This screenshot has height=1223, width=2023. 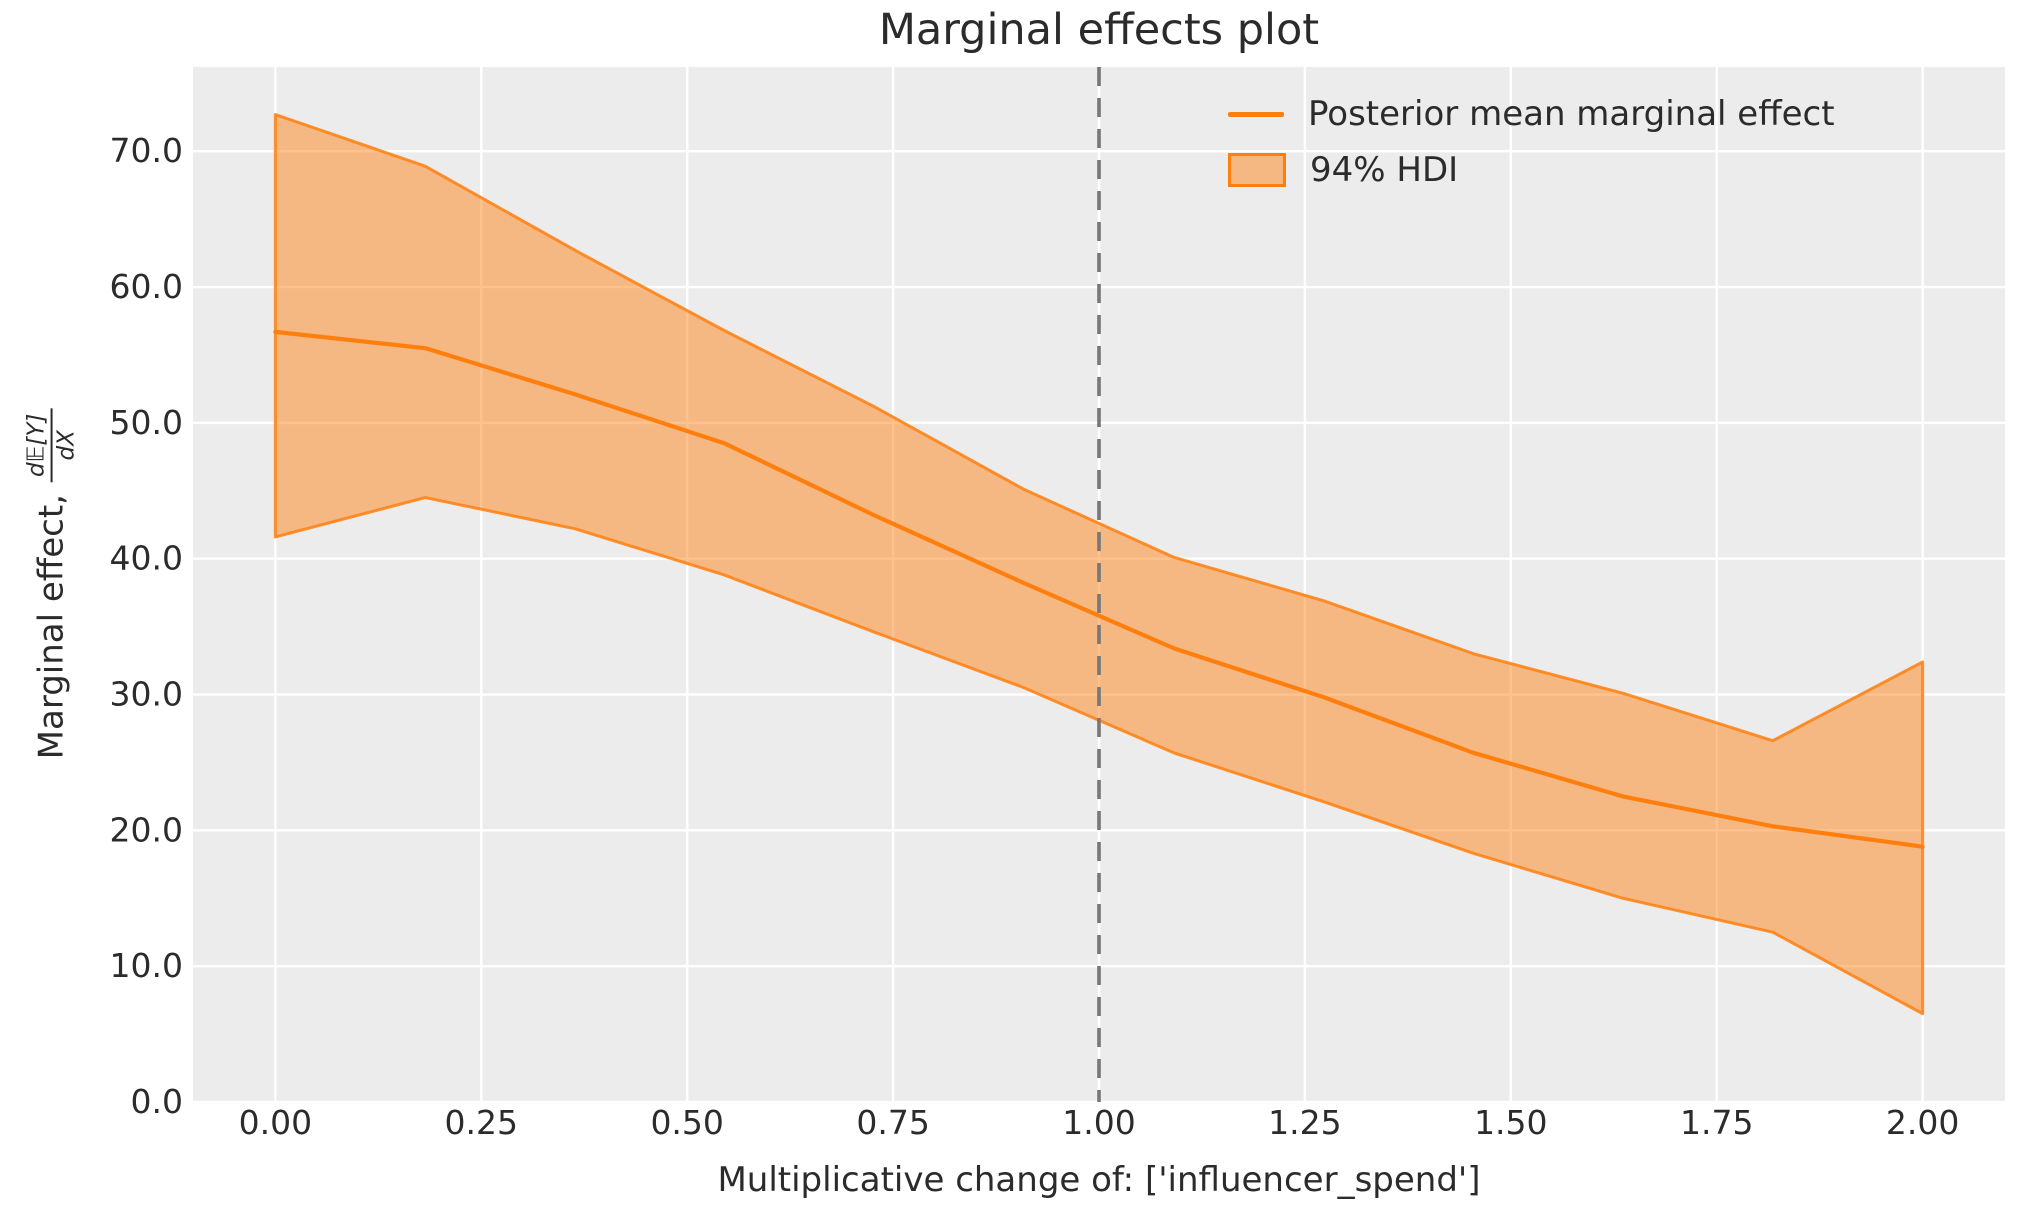 I want to click on y-tick-label: 30.0, so click(x=146, y=694).